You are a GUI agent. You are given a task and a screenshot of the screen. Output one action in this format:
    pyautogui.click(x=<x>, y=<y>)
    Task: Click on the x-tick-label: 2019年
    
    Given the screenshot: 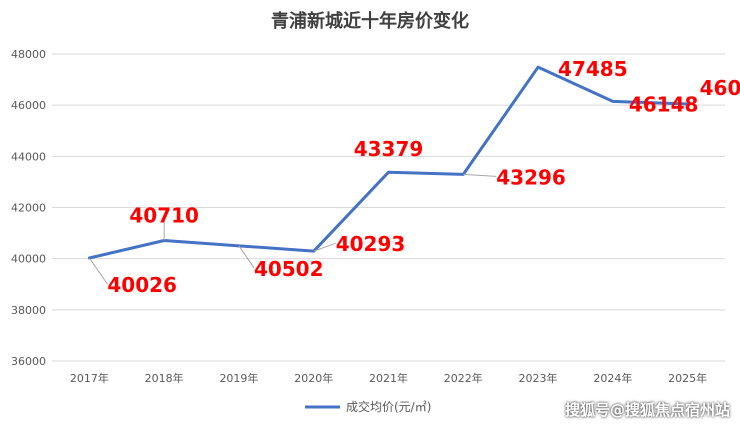 What is the action you would take?
    pyautogui.click(x=238, y=378)
    